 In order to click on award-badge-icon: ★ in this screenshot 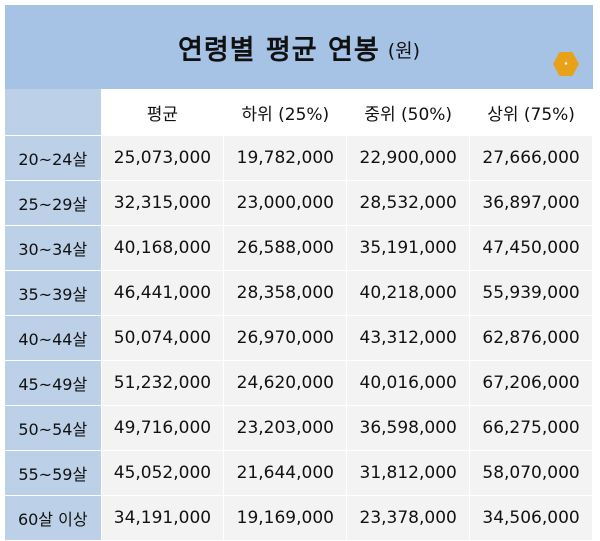, I will do `click(566, 64)`.